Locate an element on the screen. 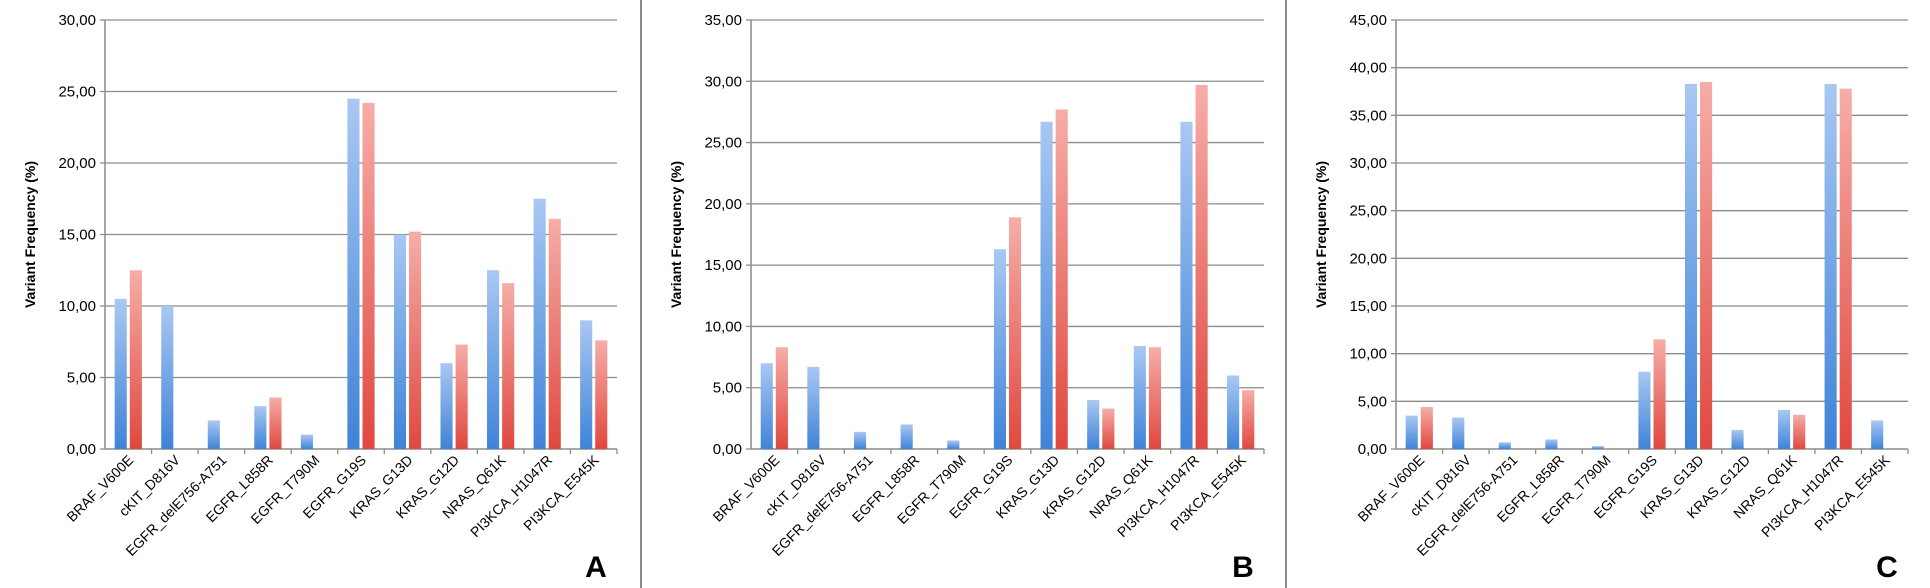 Image resolution: width=1930 pixels, height=588 pixels. panel-letter: C is located at coordinates (1887, 567).